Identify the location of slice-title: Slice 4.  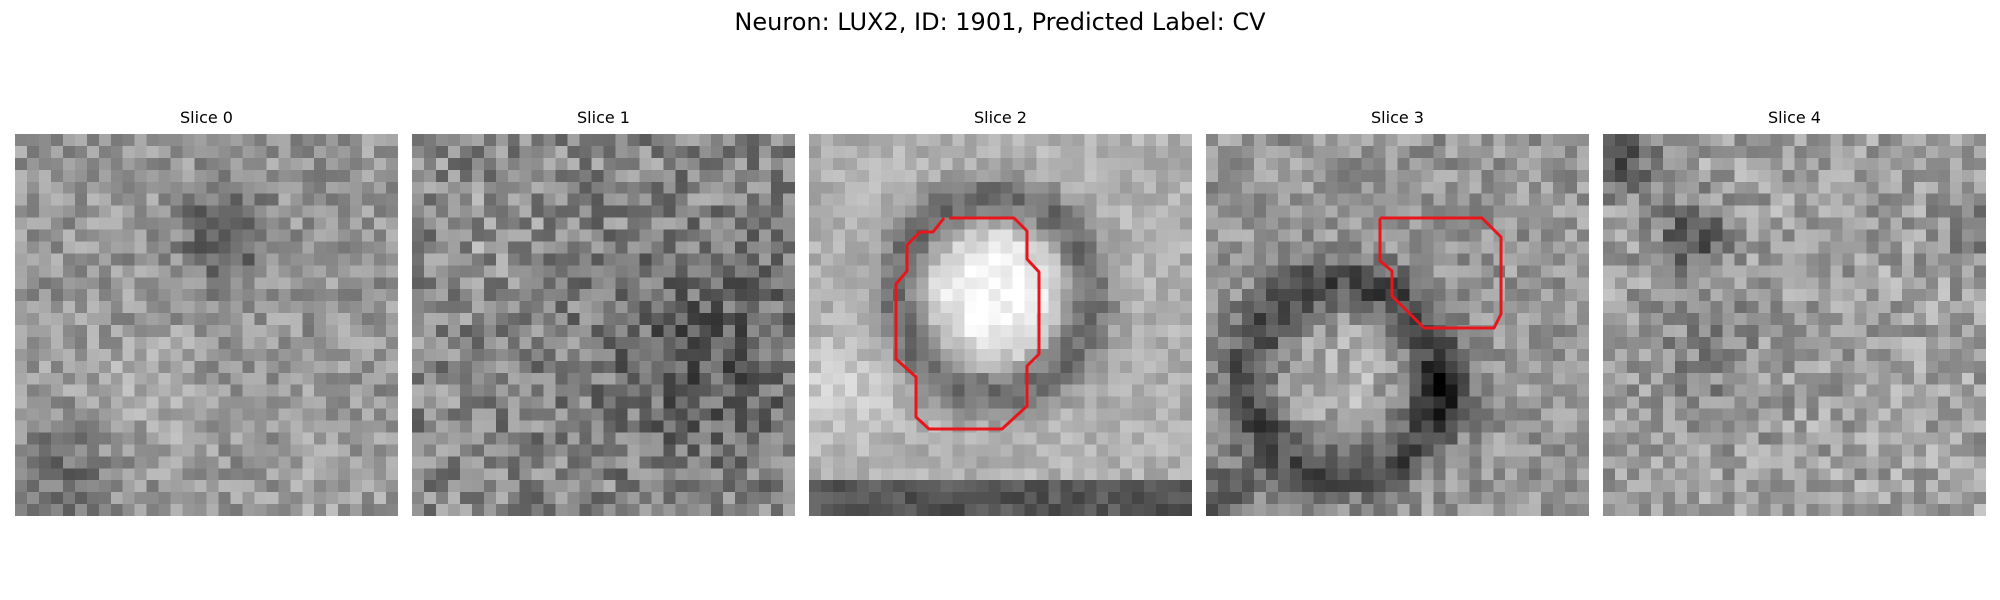
(1794, 117).